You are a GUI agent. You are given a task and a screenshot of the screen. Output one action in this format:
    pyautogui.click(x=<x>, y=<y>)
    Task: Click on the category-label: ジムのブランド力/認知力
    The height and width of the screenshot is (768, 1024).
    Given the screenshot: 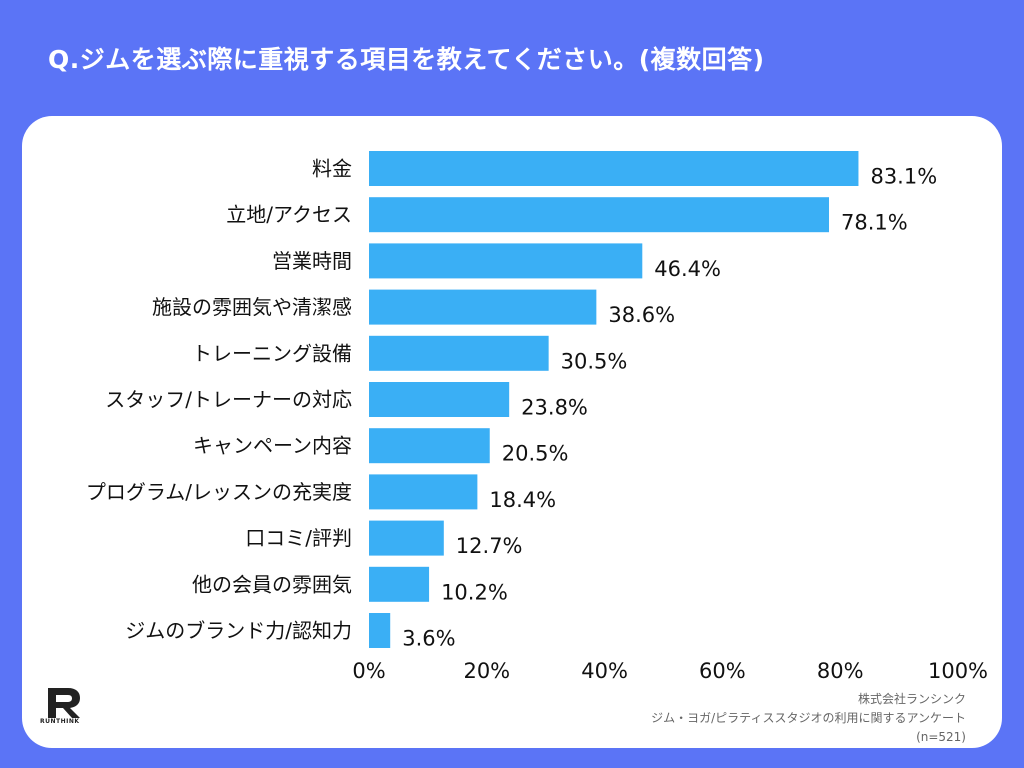 What is the action you would take?
    pyautogui.click(x=238, y=631)
    